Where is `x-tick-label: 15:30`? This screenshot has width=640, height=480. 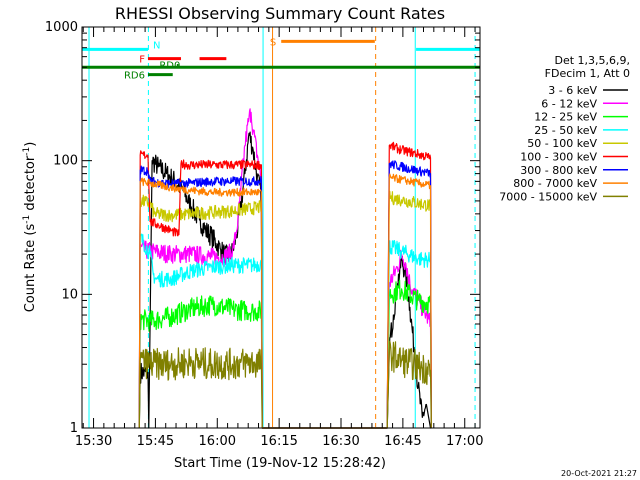 x-tick-label: 15:30 is located at coordinates (93, 441).